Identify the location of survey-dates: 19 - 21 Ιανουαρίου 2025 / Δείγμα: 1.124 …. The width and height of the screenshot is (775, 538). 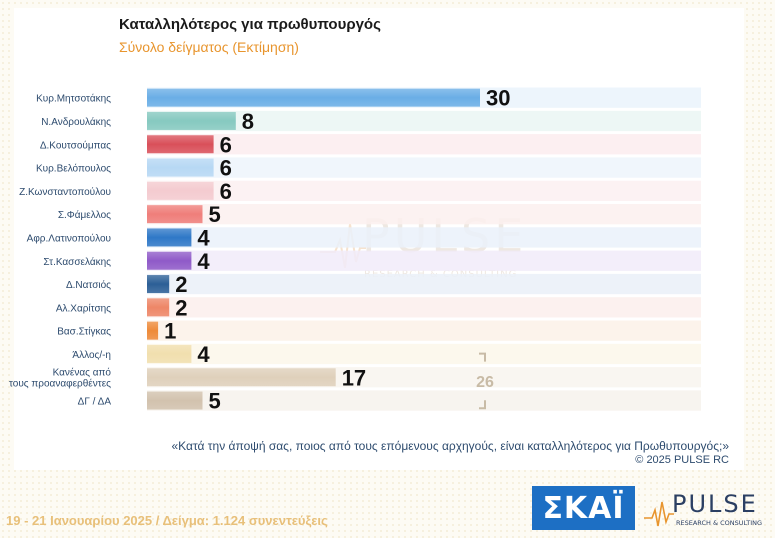
(167, 520).